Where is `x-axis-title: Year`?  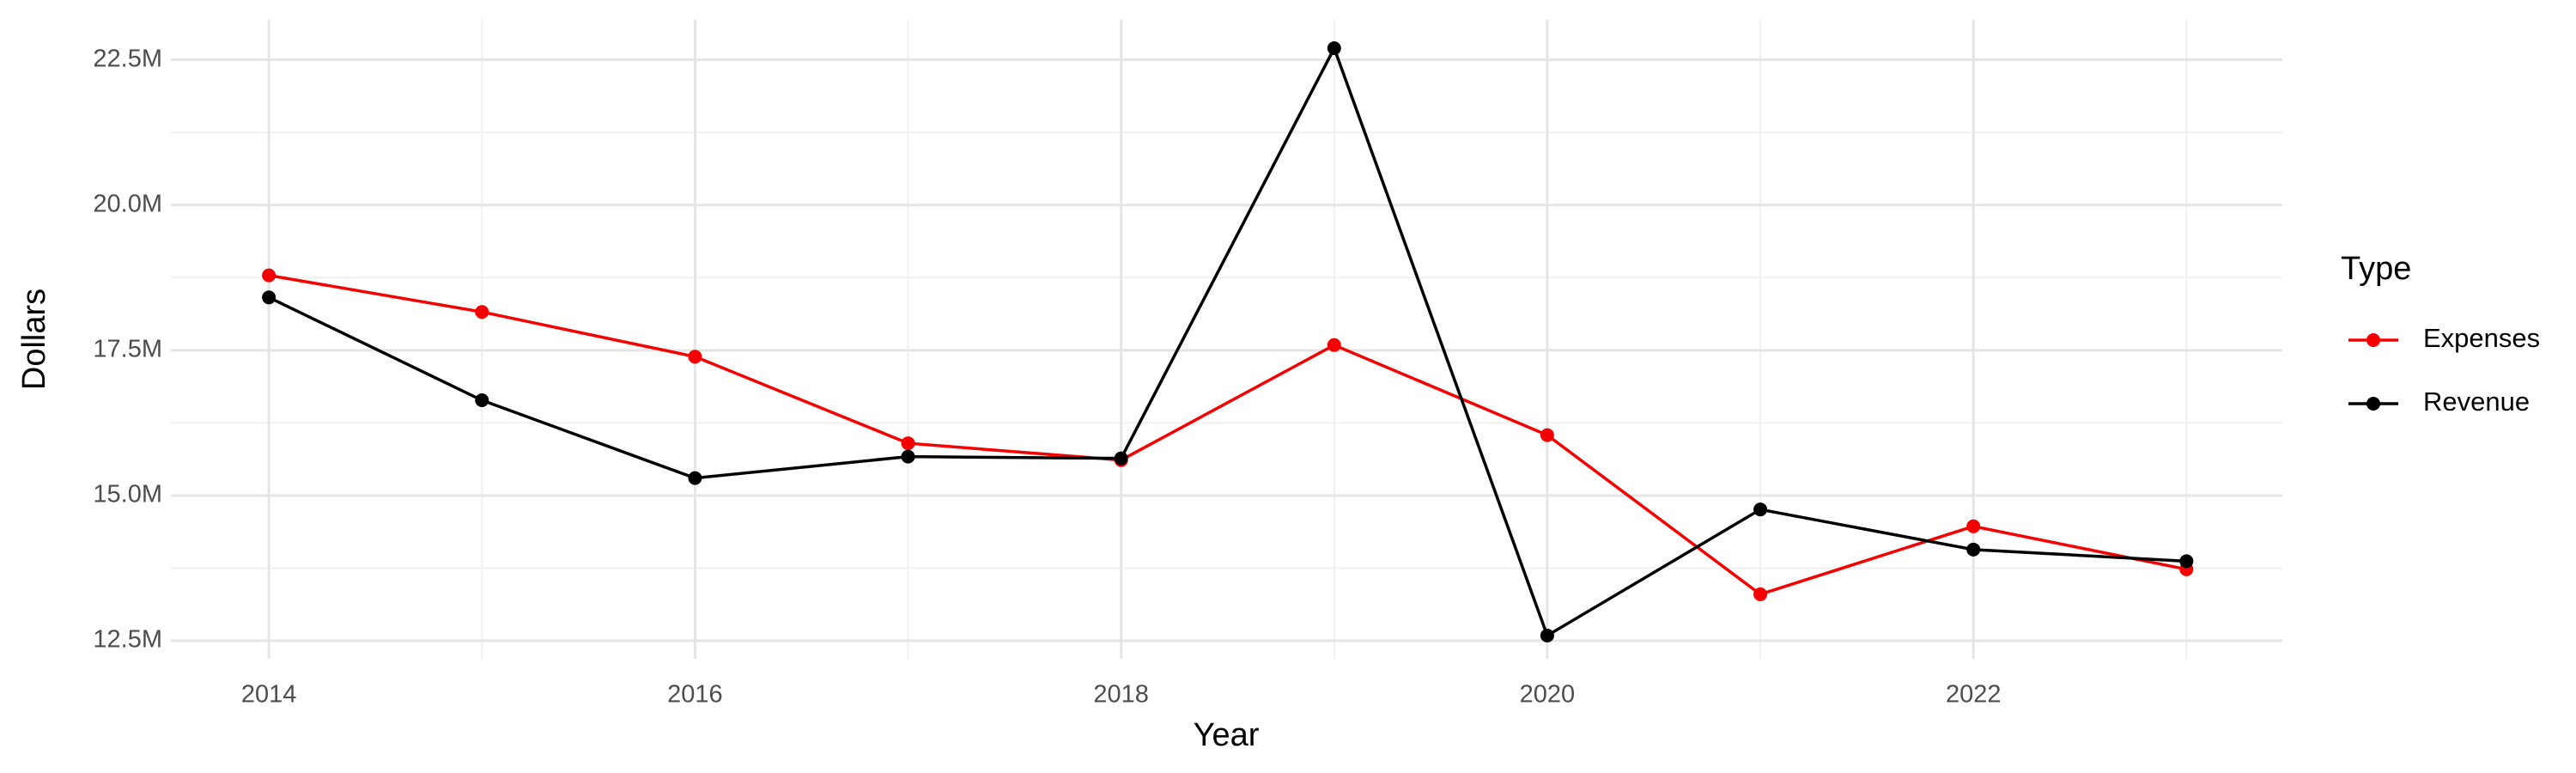 x-axis-title: Year is located at coordinates (1227, 735).